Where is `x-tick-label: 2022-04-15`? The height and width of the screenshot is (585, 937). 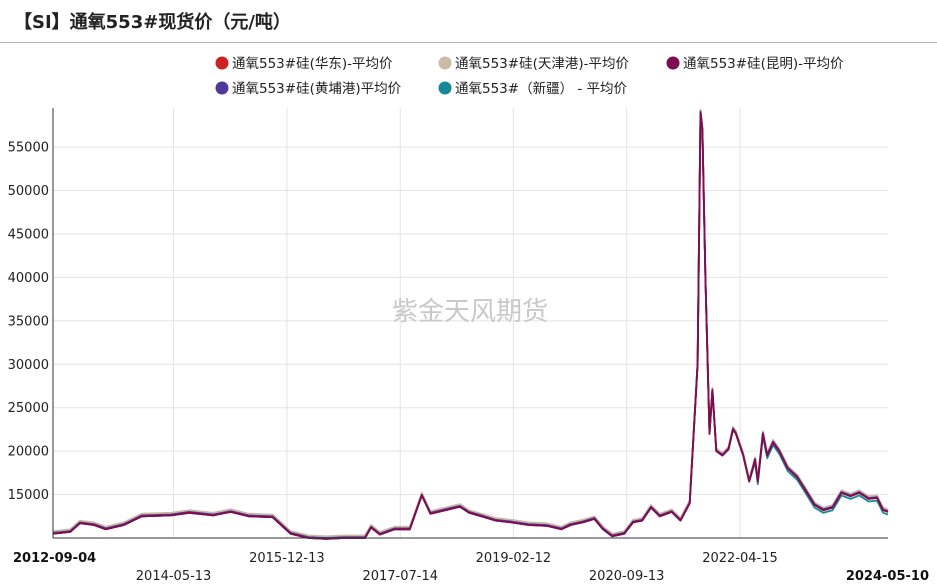
x-tick-label: 2022-04-15 is located at coordinates (740, 558).